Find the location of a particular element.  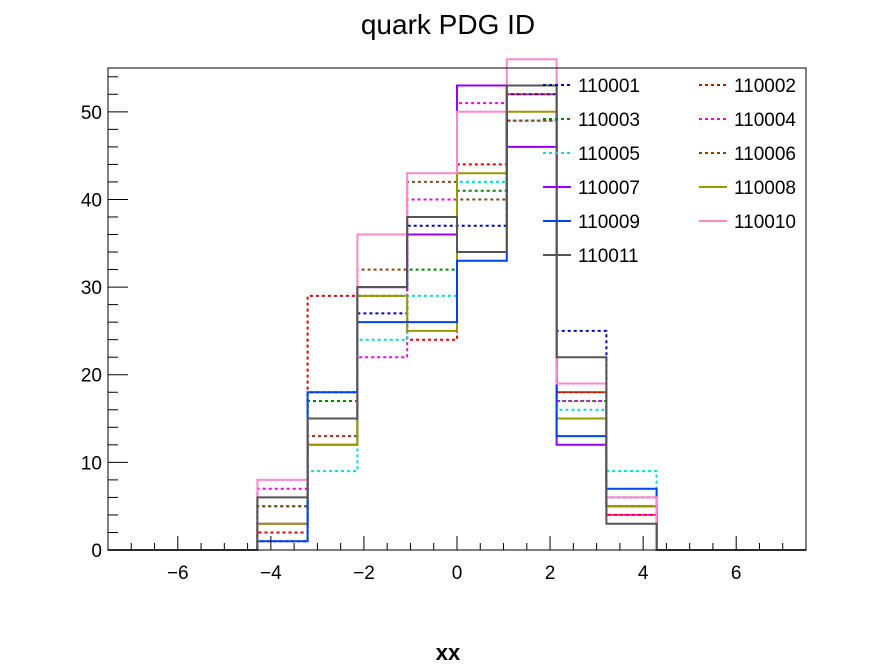

x-tick-label: 0 is located at coordinates (457, 573).